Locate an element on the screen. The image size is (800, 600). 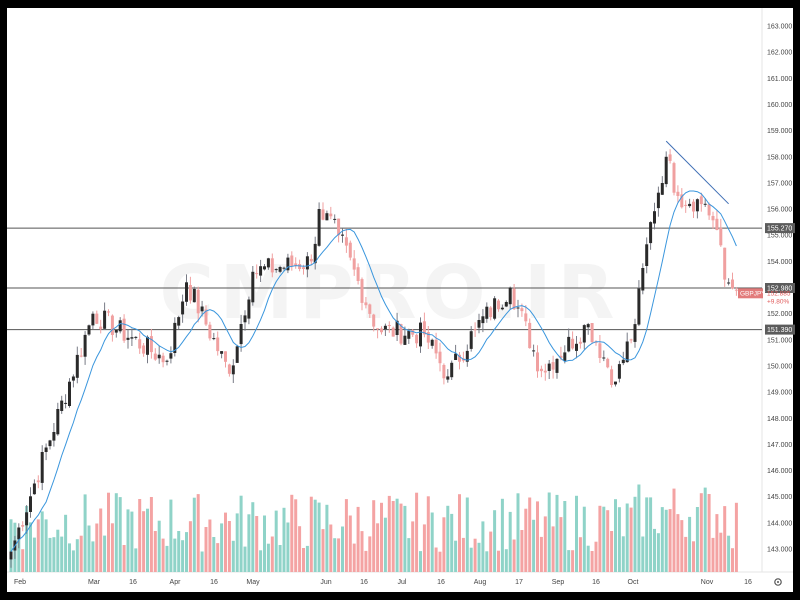
price-tick-label: 158.000 is located at coordinates (779, 157).